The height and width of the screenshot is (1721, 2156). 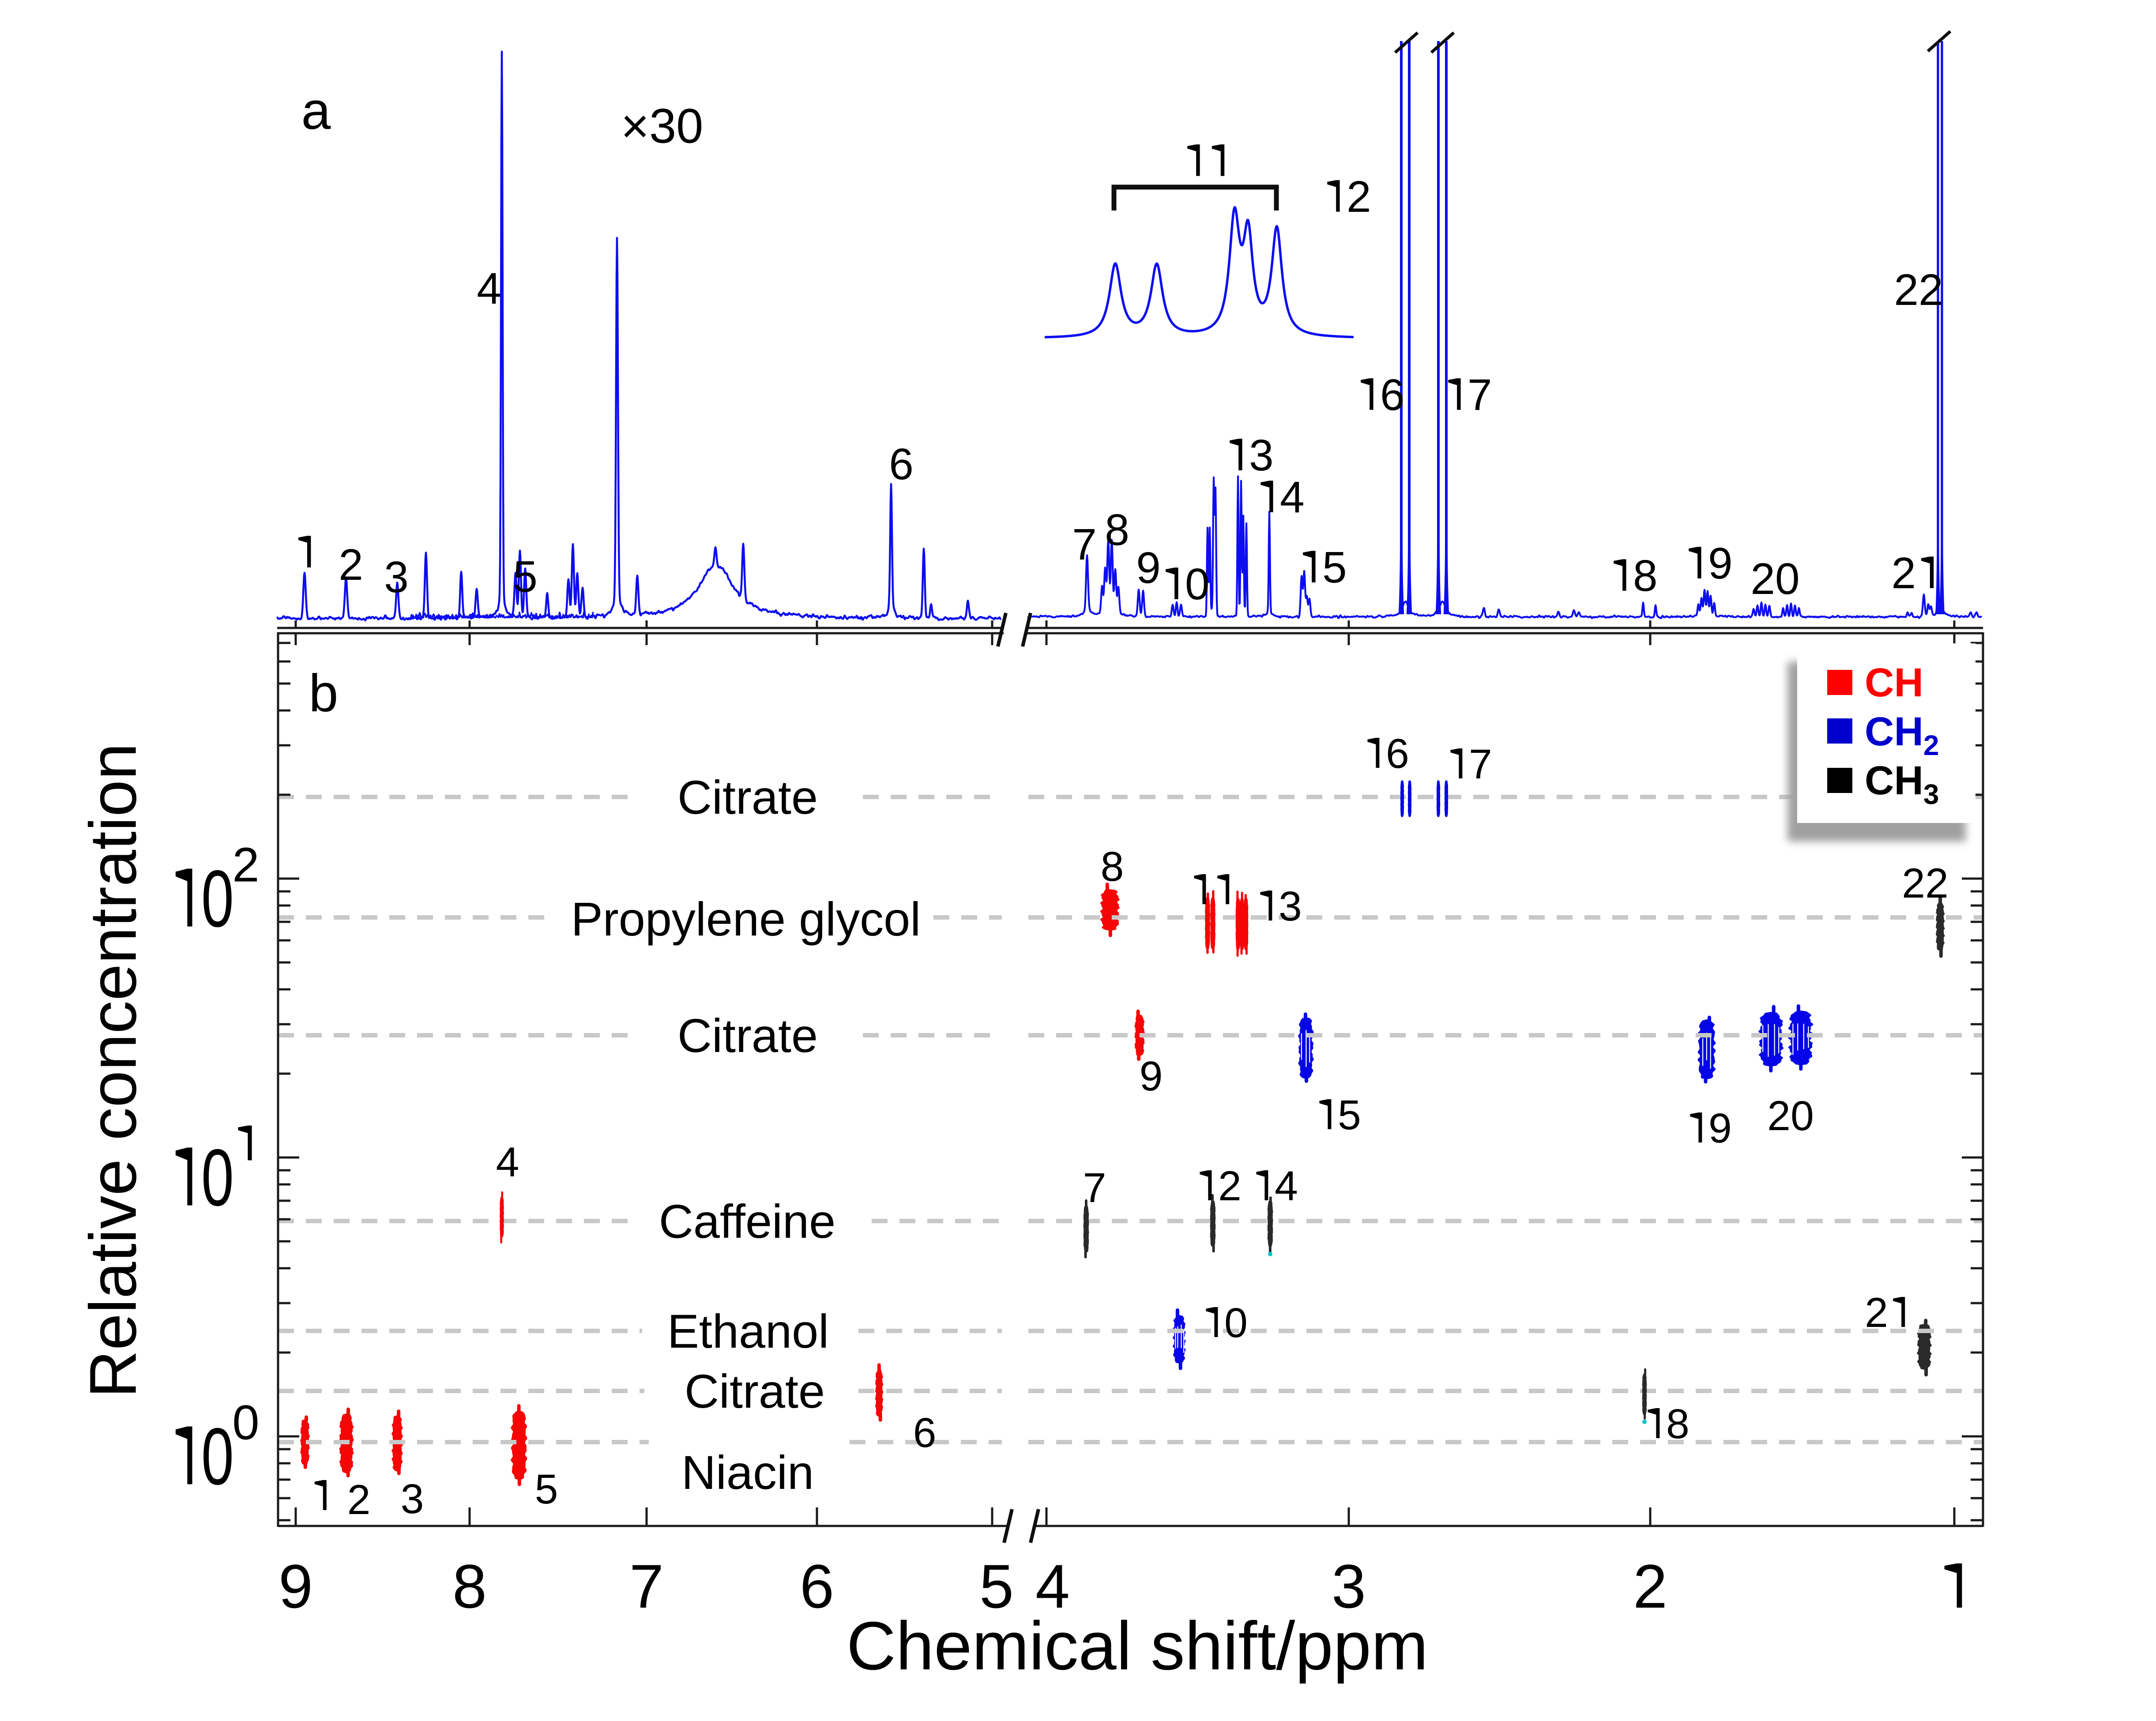 What do you see at coordinates (316, 111) in the screenshot?
I see `svg-text: a` at bounding box center [316, 111].